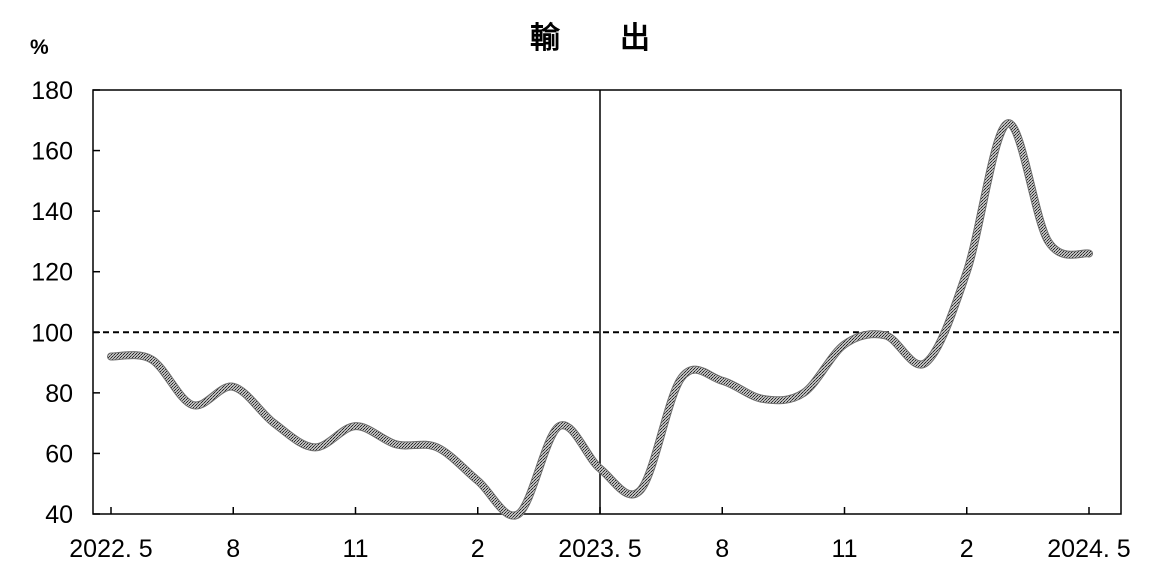 This screenshot has width=1150, height=562. I want to click on x-tick-label: 2022. 5, so click(110, 548).